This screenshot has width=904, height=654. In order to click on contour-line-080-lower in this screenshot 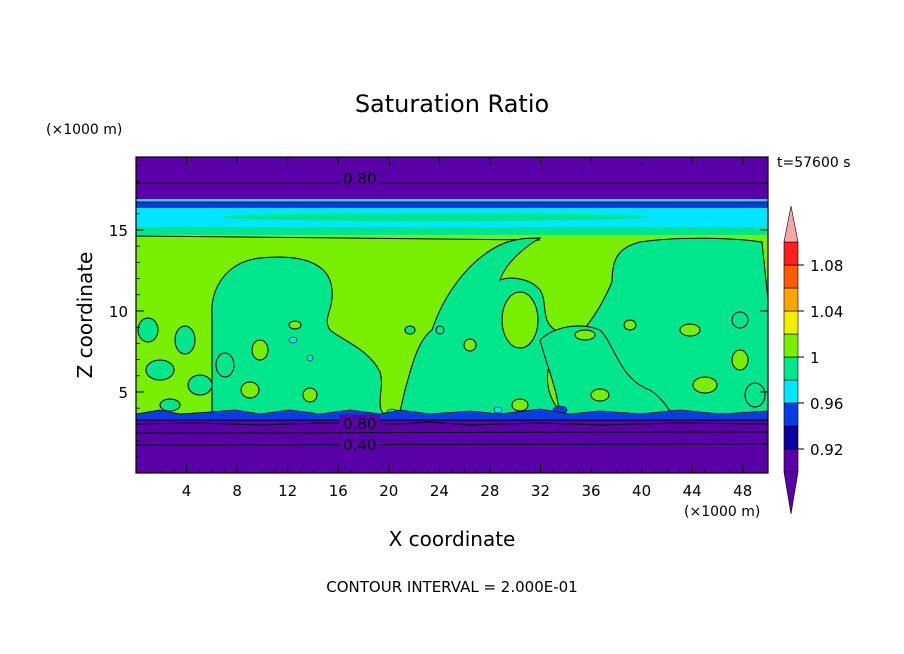, I will do `click(452, 423)`.